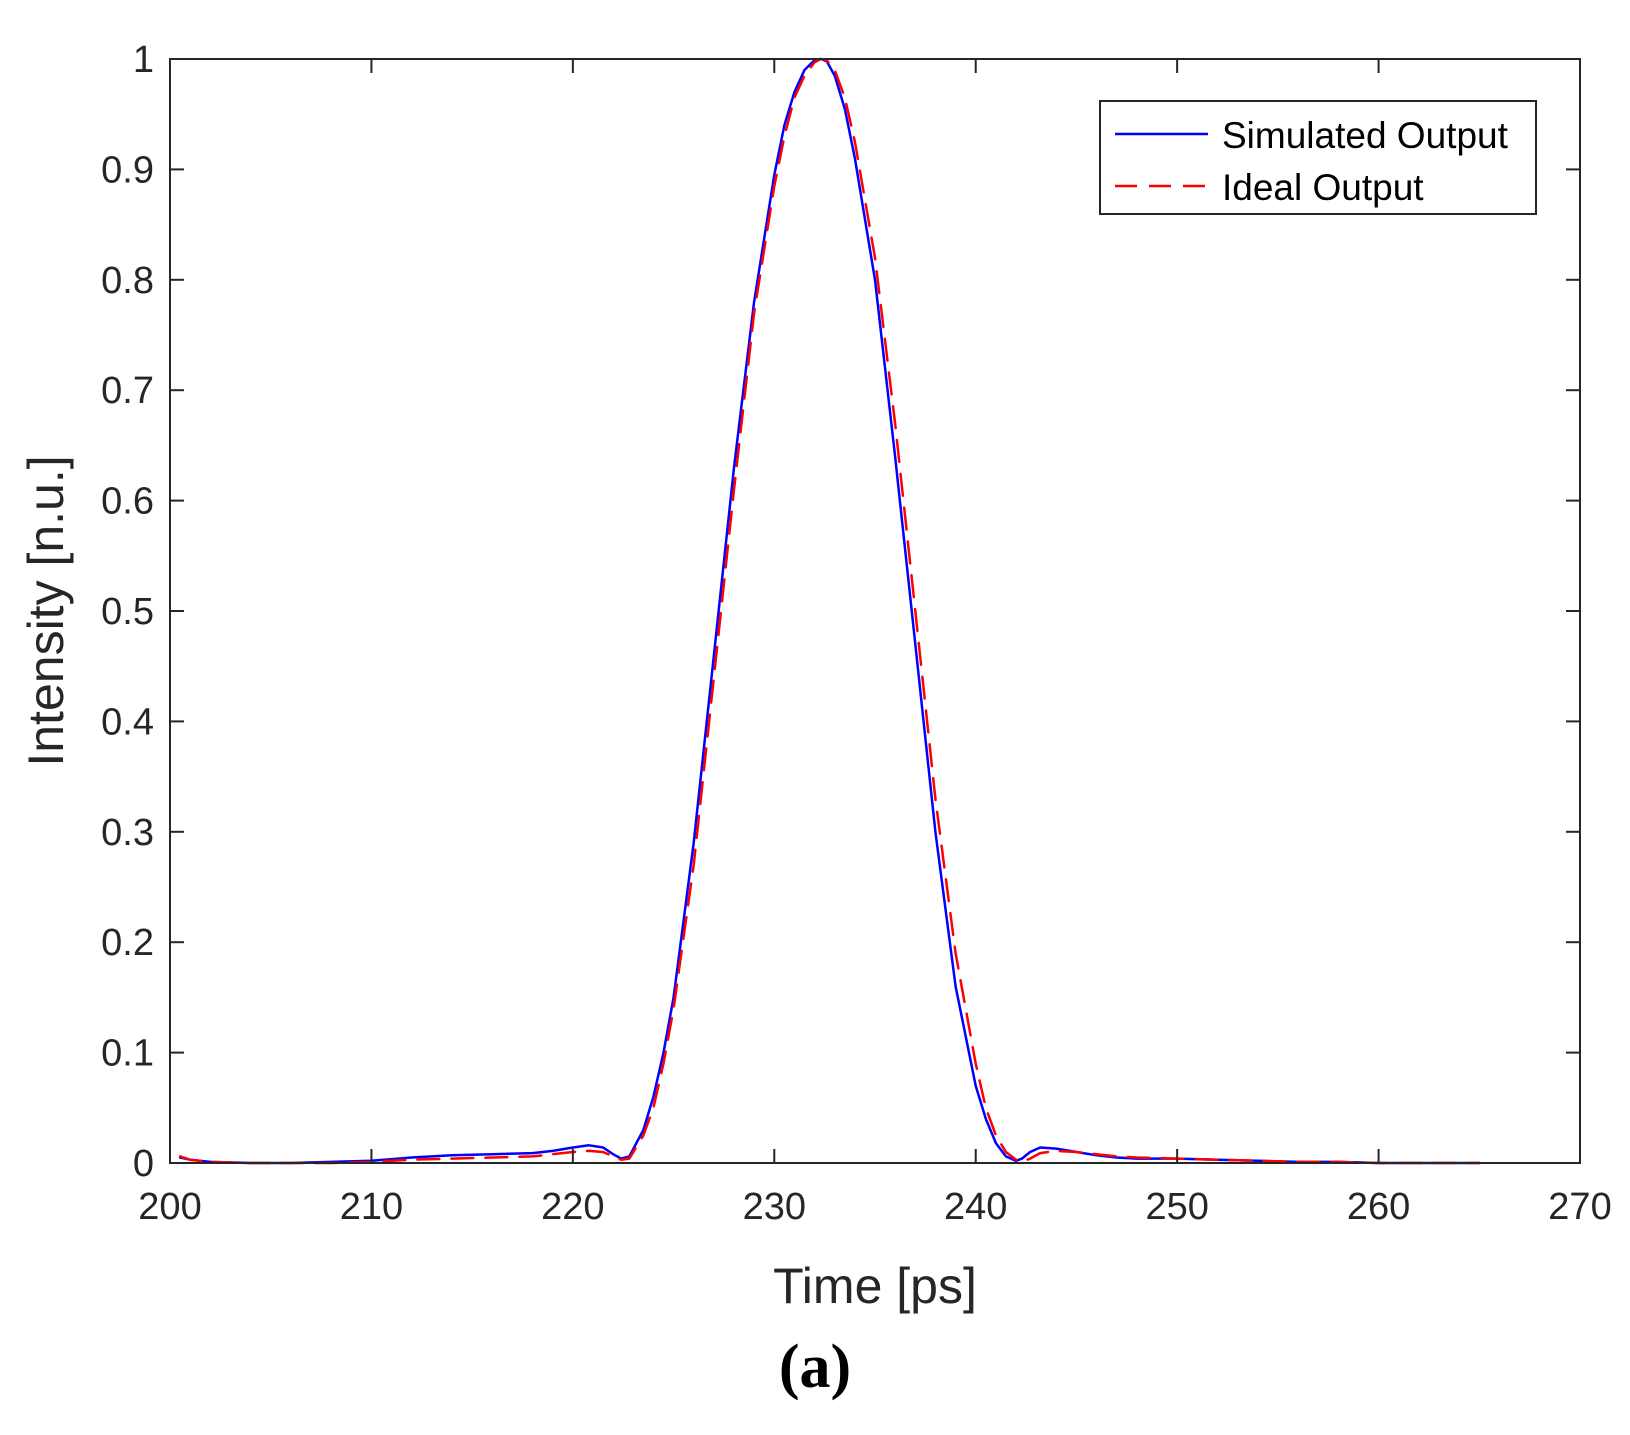 The image size is (1630, 1435). What do you see at coordinates (815, 1367) in the screenshot?
I see `panel-label: (a)` at bounding box center [815, 1367].